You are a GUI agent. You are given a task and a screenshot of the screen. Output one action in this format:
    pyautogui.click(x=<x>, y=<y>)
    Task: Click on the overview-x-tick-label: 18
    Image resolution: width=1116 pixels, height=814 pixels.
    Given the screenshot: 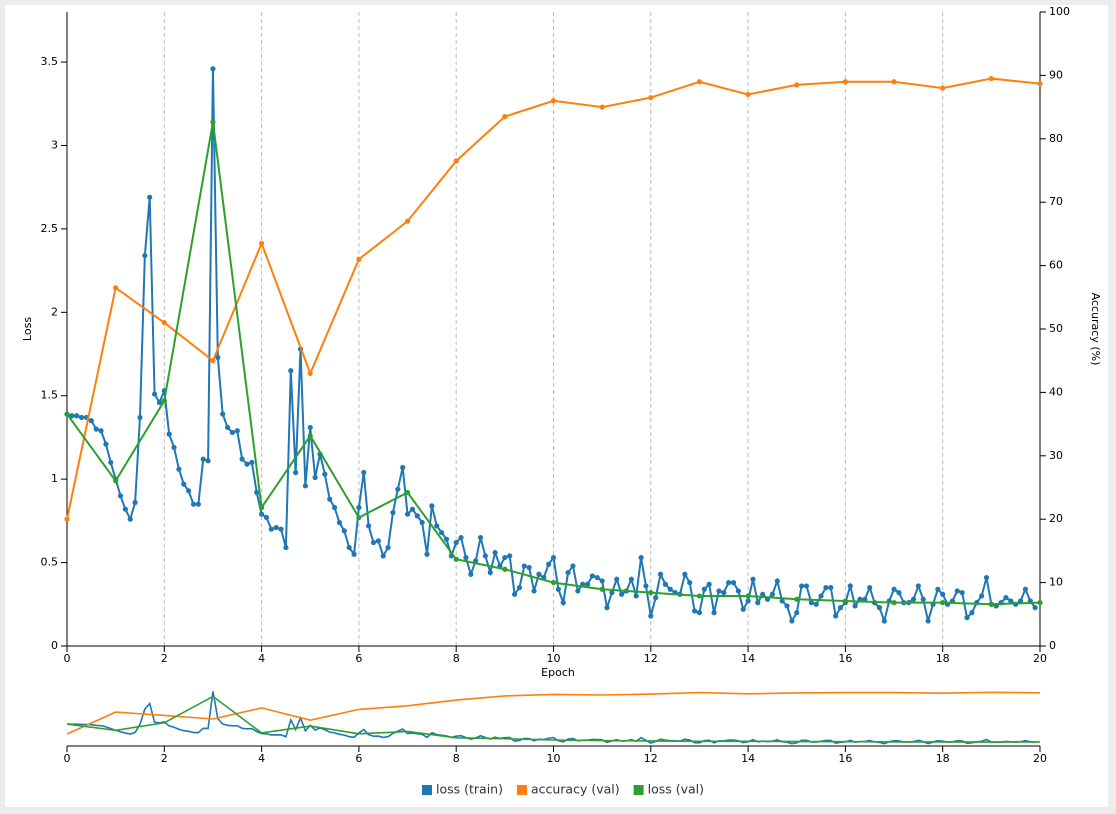 What is the action you would take?
    pyautogui.click(x=943, y=758)
    